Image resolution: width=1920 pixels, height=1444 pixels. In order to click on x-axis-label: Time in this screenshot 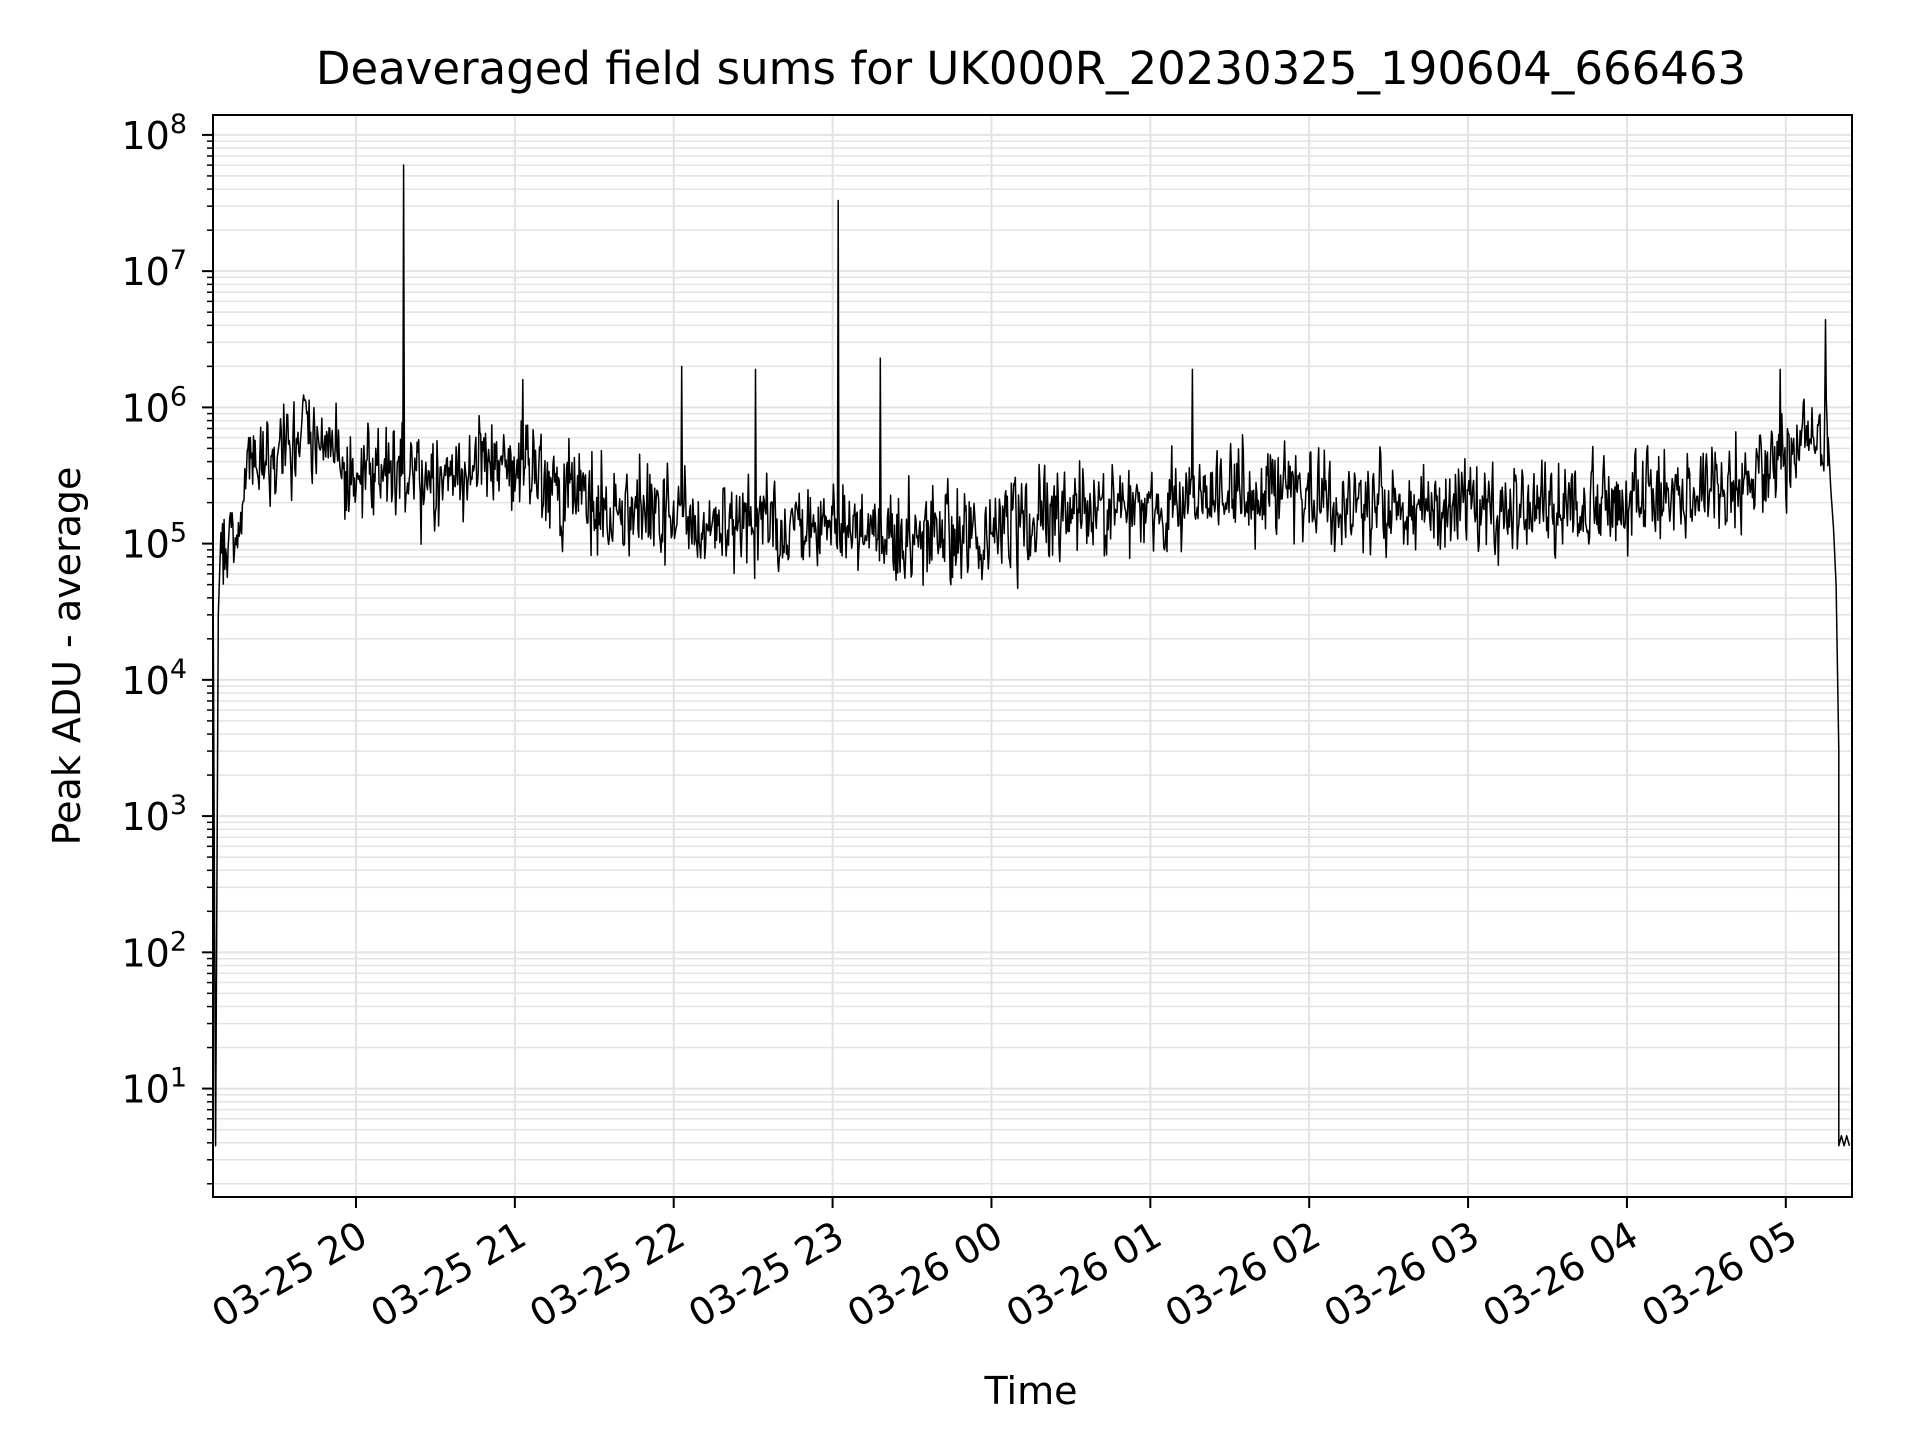, I will do `click(1031, 1391)`.